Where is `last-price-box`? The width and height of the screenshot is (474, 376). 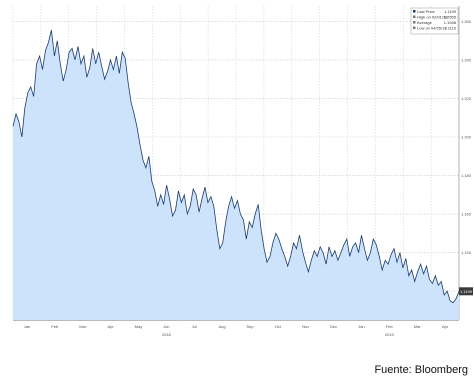 last-price-box is located at coordinates (466, 291).